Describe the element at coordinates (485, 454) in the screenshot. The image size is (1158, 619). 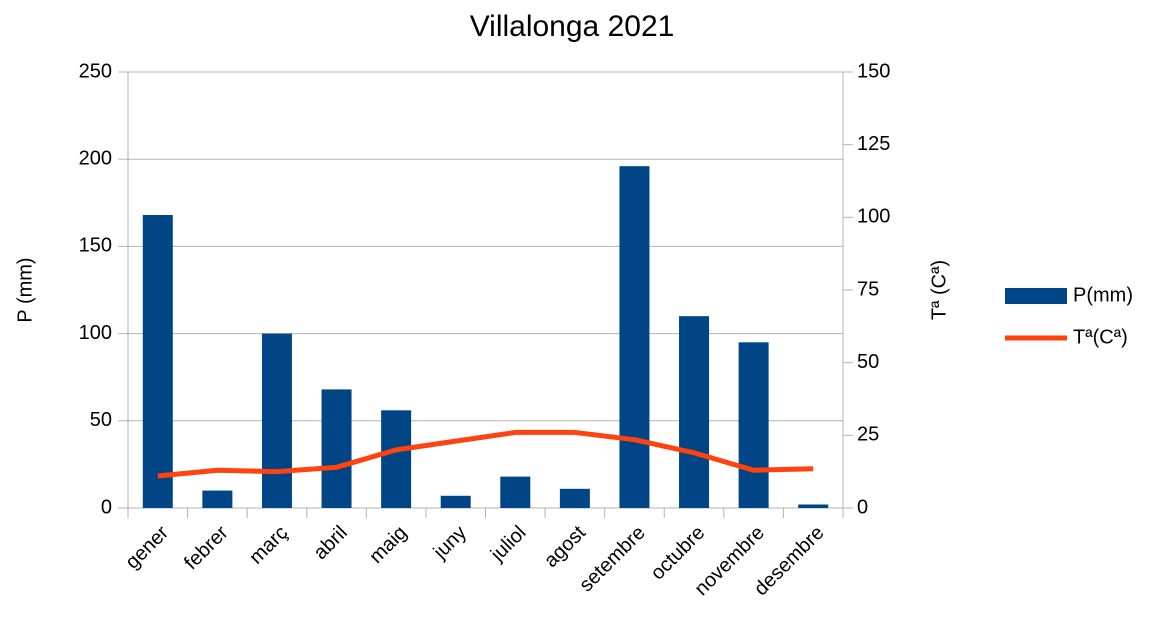
I see `line` at that location.